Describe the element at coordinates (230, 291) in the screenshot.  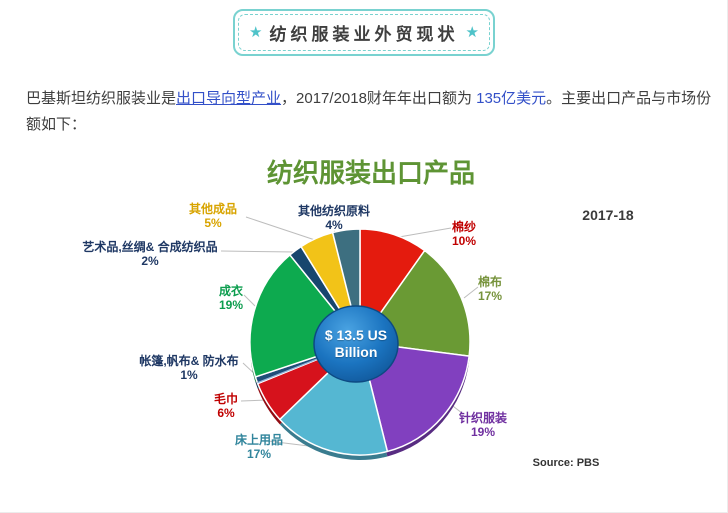
I see `slice-name: 成衣` at that location.